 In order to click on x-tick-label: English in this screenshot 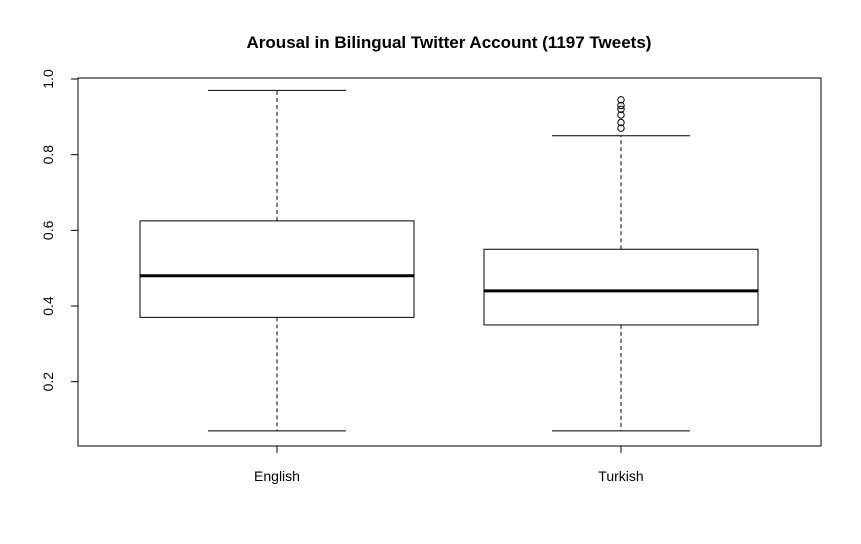, I will do `click(277, 476)`.